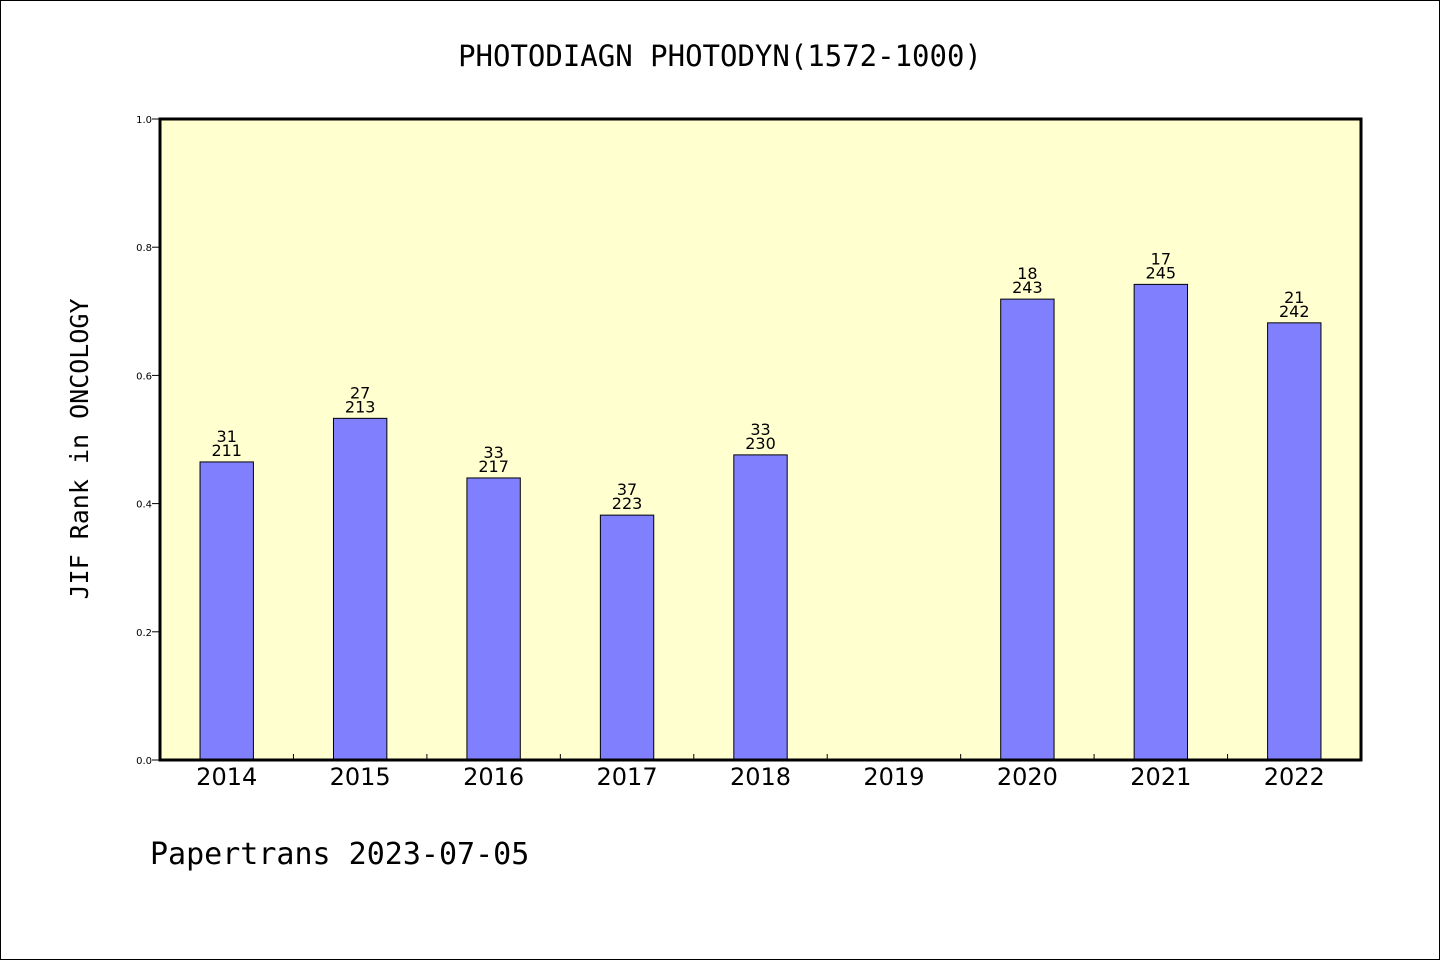 The height and width of the screenshot is (960, 1440). Describe the element at coordinates (493, 777) in the screenshot. I see `x-tick-label: 2016` at that location.